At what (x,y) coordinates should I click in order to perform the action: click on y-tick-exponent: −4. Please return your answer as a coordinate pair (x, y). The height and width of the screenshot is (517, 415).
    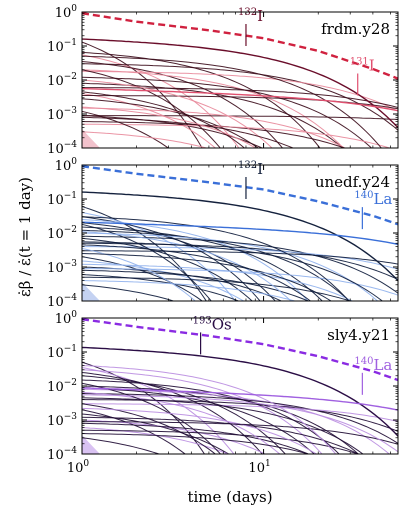
    Looking at the image, I should click on (71, 145).